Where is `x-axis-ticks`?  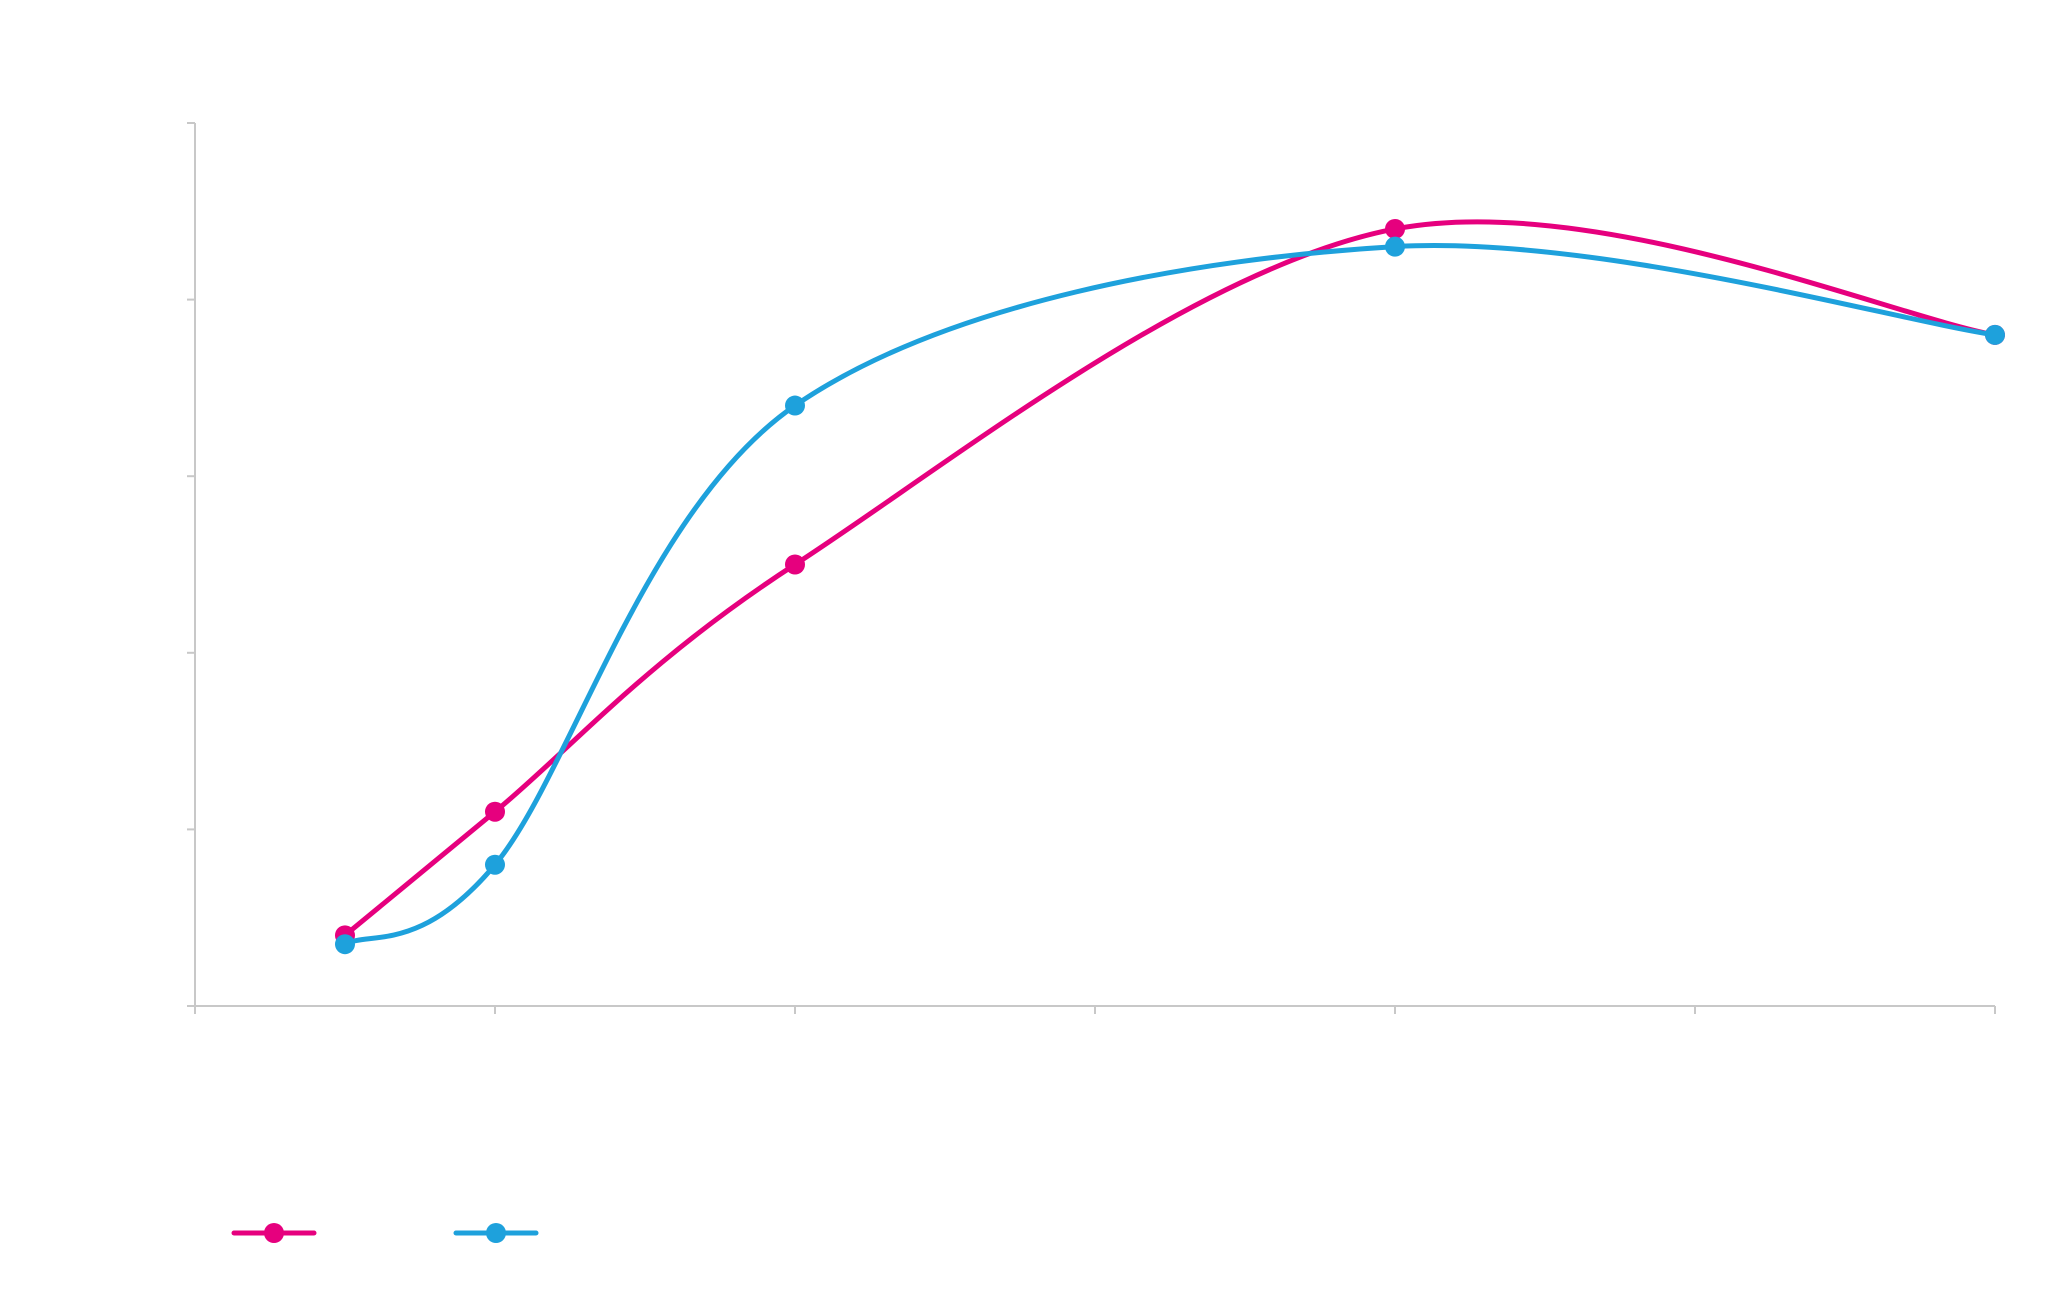
x-axis-ticks is located at coordinates (1095, 1010).